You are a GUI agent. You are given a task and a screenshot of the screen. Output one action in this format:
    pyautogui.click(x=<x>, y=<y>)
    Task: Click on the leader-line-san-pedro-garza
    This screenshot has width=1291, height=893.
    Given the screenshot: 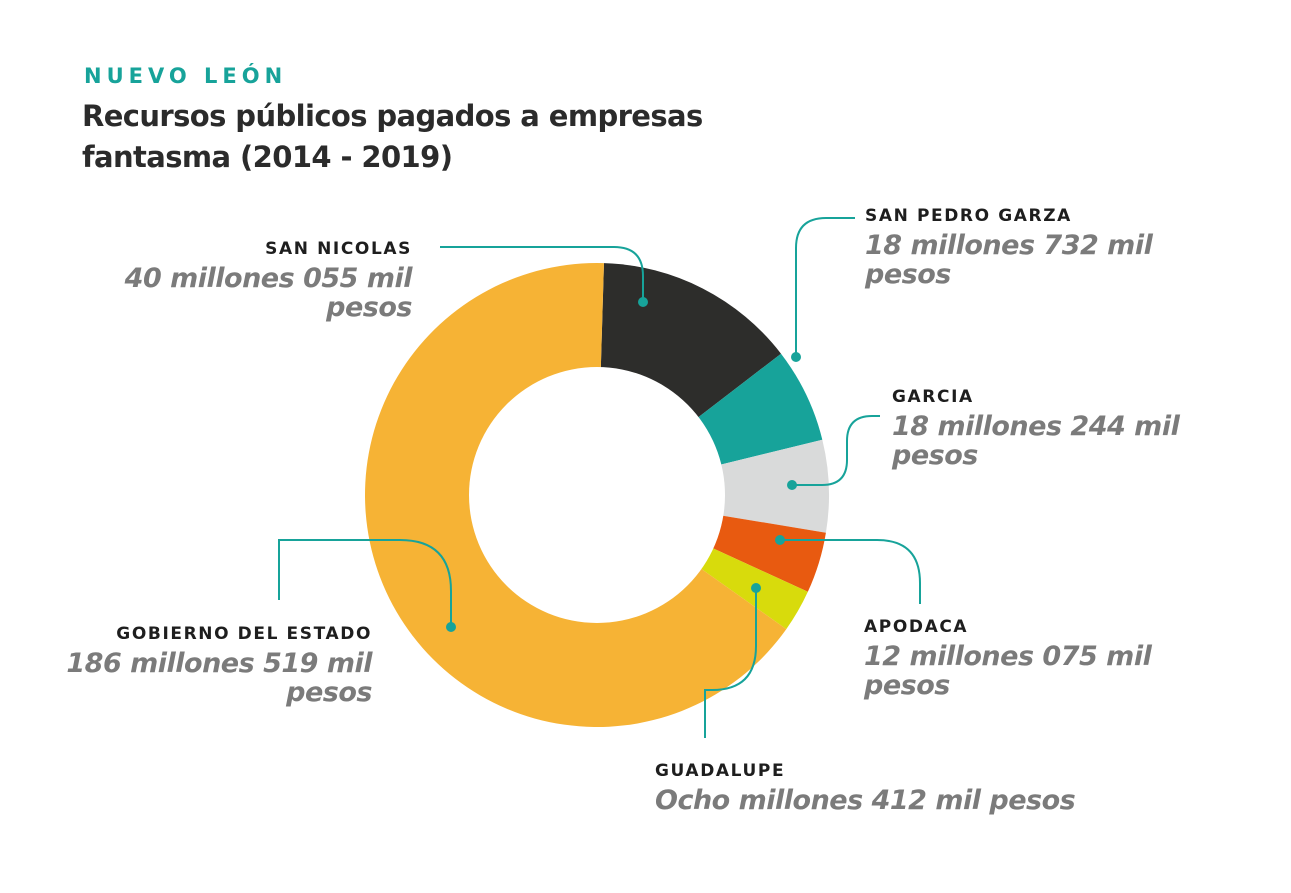 What is the action you would take?
    pyautogui.click(x=825, y=287)
    